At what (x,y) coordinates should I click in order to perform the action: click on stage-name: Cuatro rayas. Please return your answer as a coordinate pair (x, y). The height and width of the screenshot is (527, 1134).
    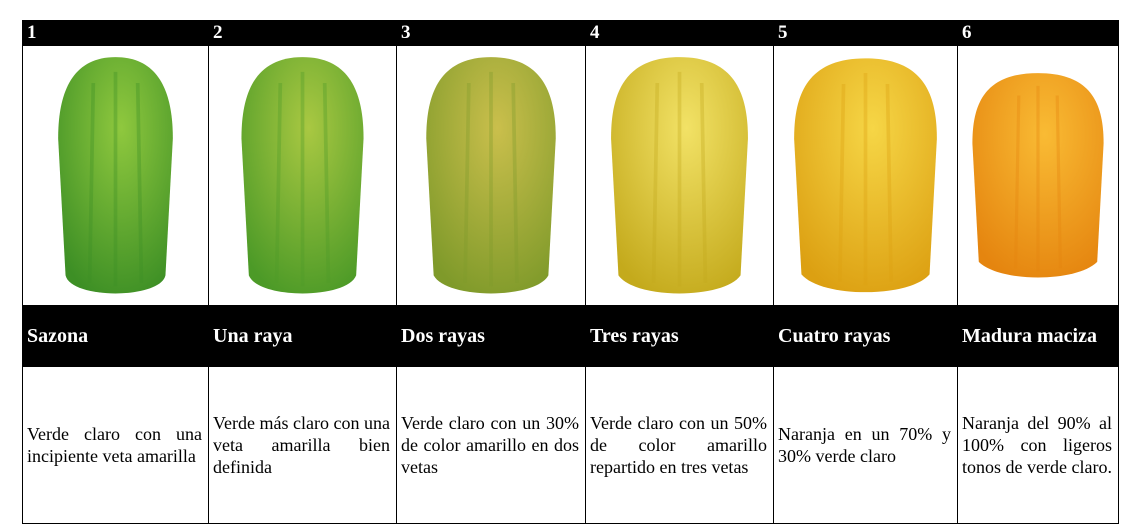
    Looking at the image, I should click on (865, 336).